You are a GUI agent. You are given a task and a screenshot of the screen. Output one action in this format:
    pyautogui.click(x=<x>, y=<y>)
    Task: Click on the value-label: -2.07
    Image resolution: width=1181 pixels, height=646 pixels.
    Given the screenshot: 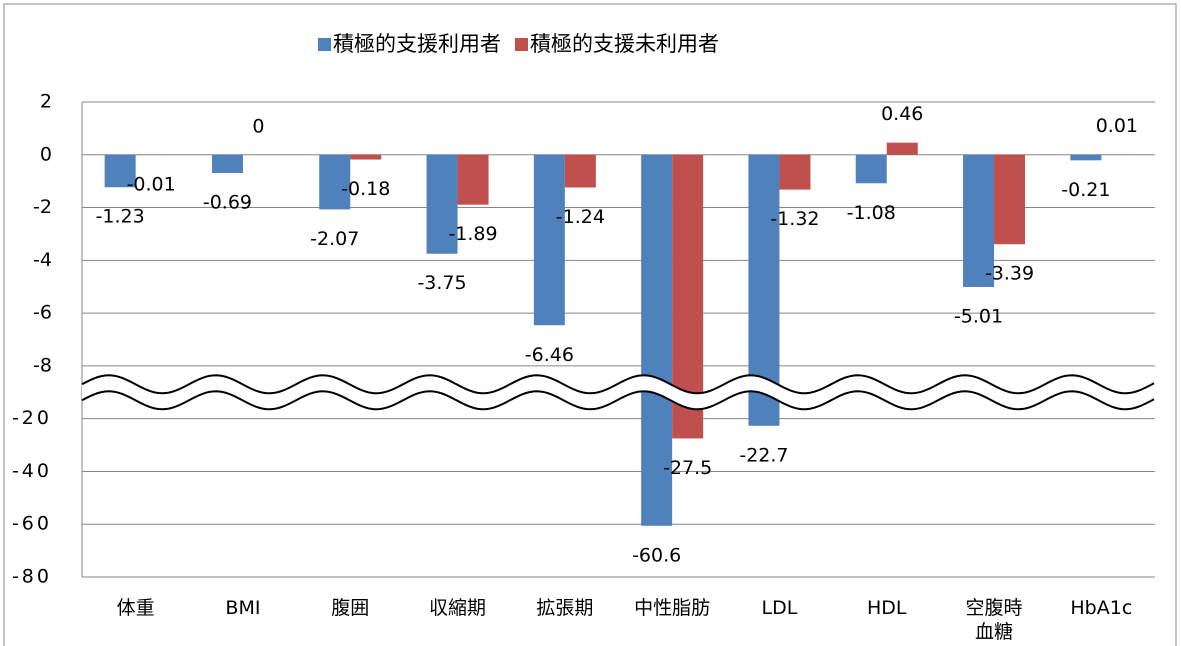 What is the action you would take?
    pyautogui.click(x=334, y=239)
    